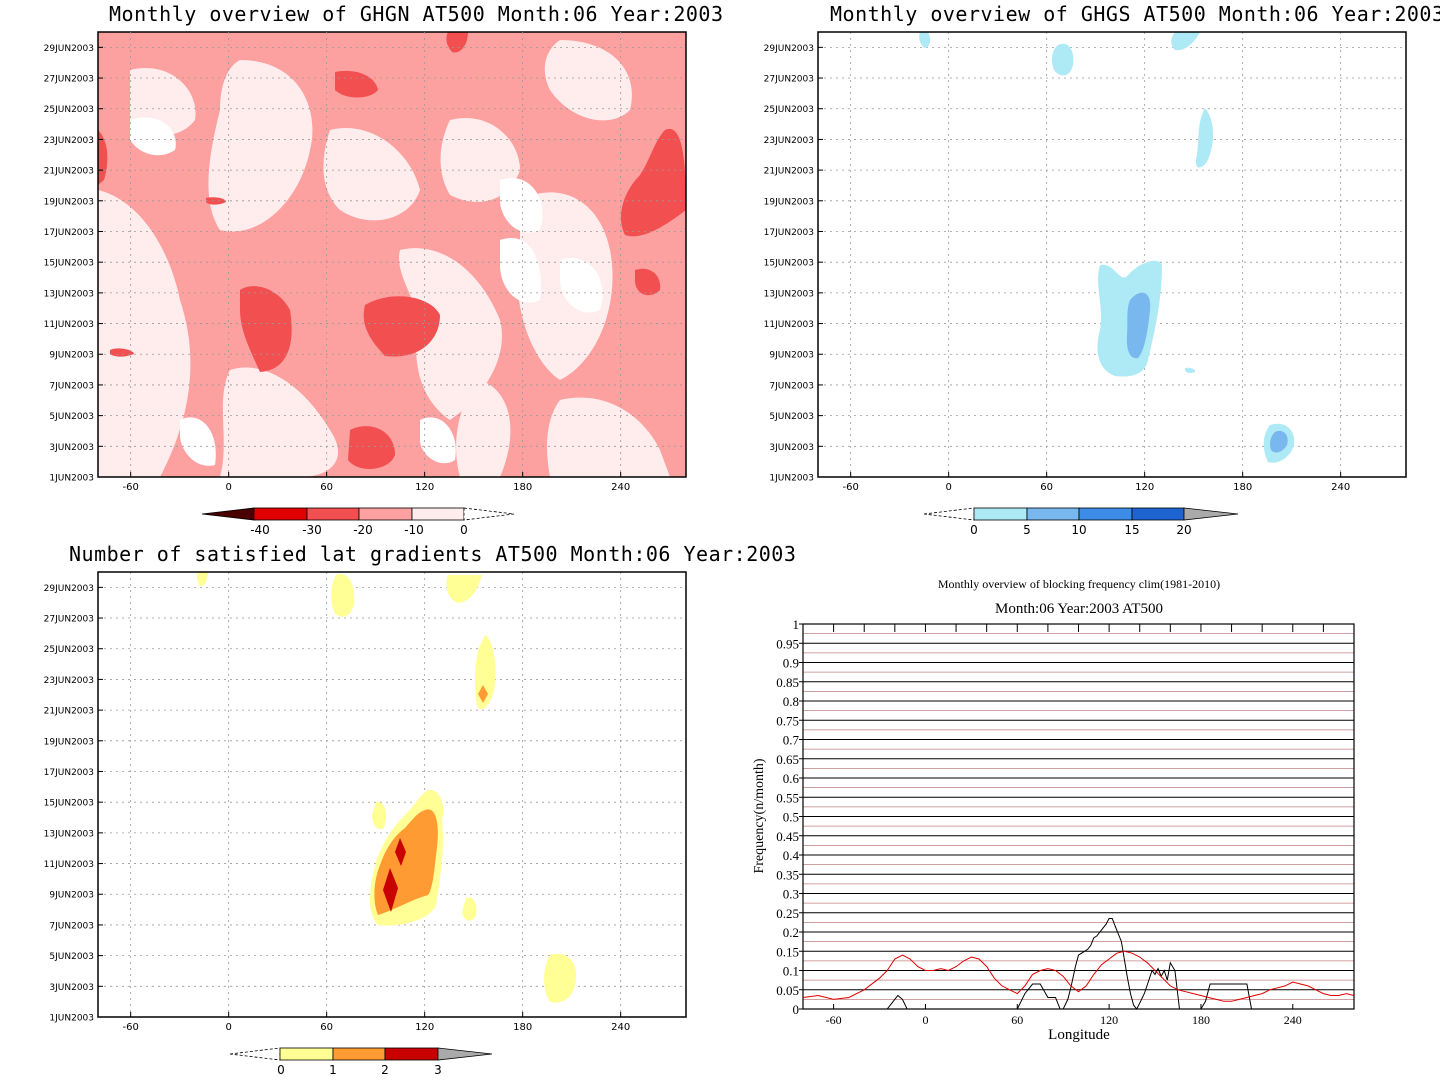 This screenshot has height=1091, width=1440. What do you see at coordinates (787, 951) in the screenshot?
I see `y-tick-label: 0.15` at bounding box center [787, 951].